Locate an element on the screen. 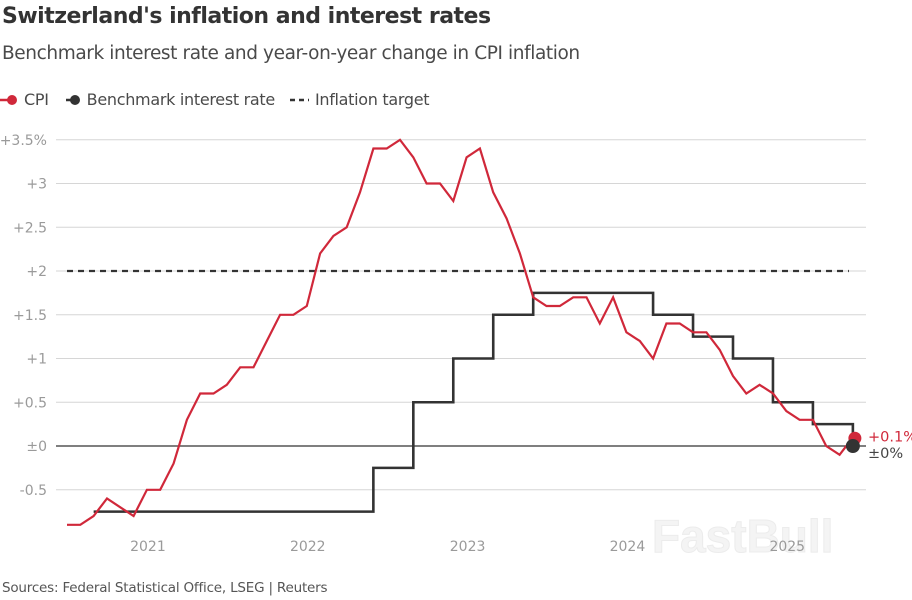 The height and width of the screenshot is (600, 912). rate-line-dot-icon is located at coordinates (72, 99).